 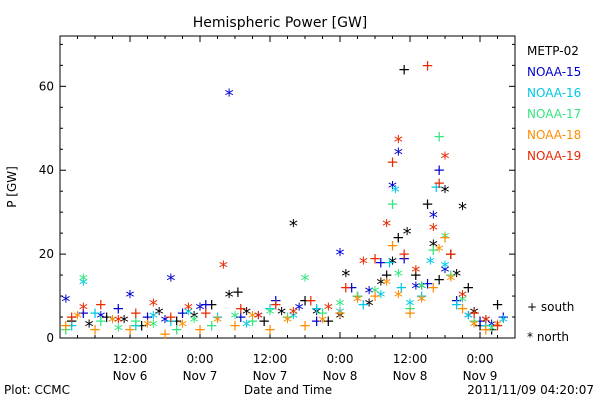 What do you see at coordinates (12, 187) in the screenshot?
I see `y-axis-label: P [GW]` at bounding box center [12, 187].